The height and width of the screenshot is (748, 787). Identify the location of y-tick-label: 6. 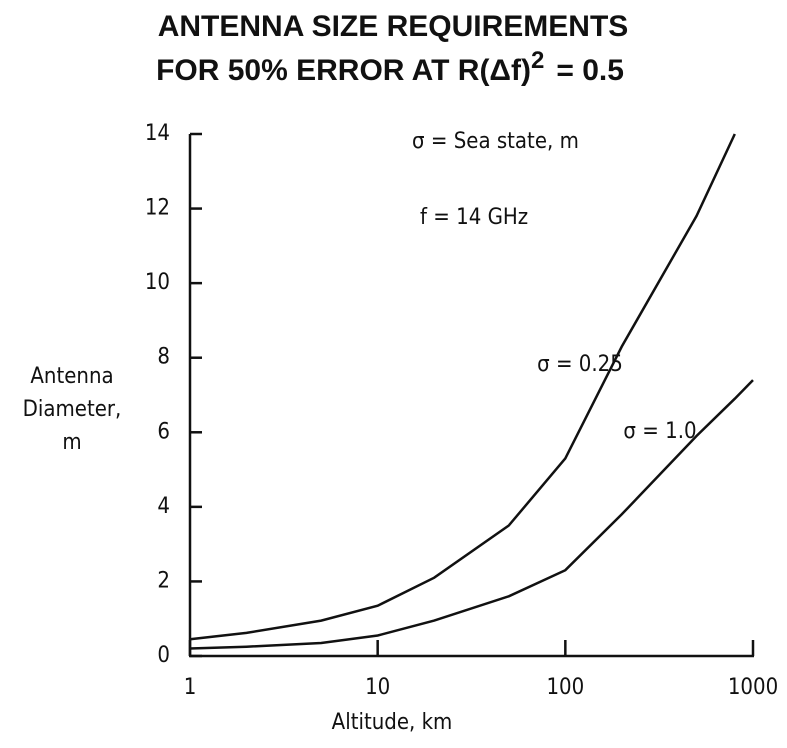
(163, 431).